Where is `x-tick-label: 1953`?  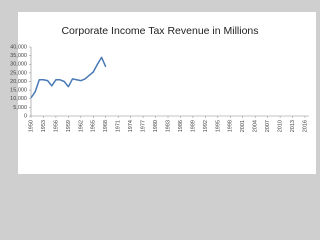 x-tick-label: 1953 is located at coordinates (44, 126).